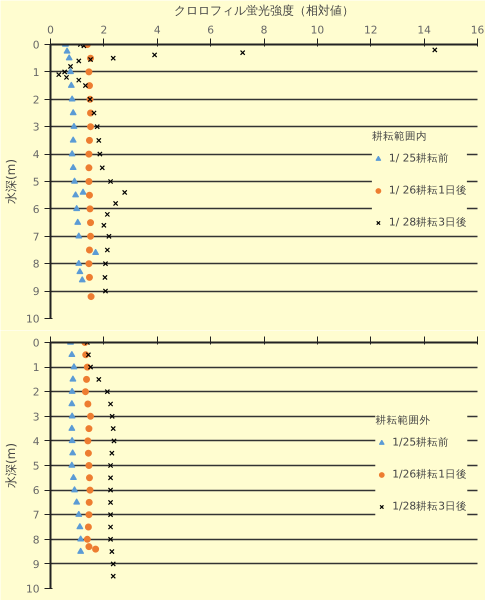  What do you see at coordinates (400, 137) in the screenshot?
I see `legend-title: 耕耘範囲内` at bounding box center [400, 137].